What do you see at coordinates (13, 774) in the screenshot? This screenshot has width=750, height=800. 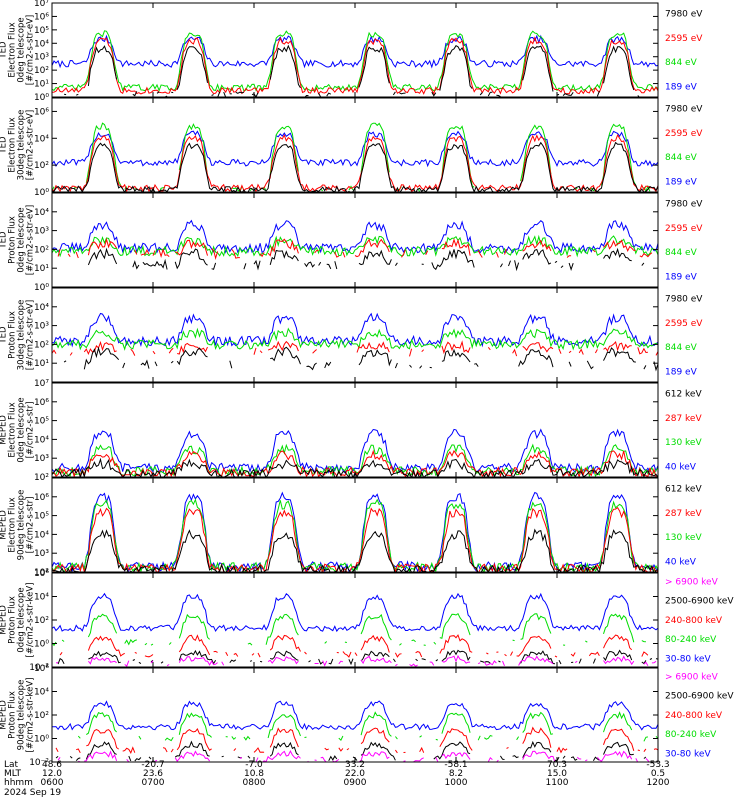 I see `x-row-label: MLT` at bounding box center [13, 774].